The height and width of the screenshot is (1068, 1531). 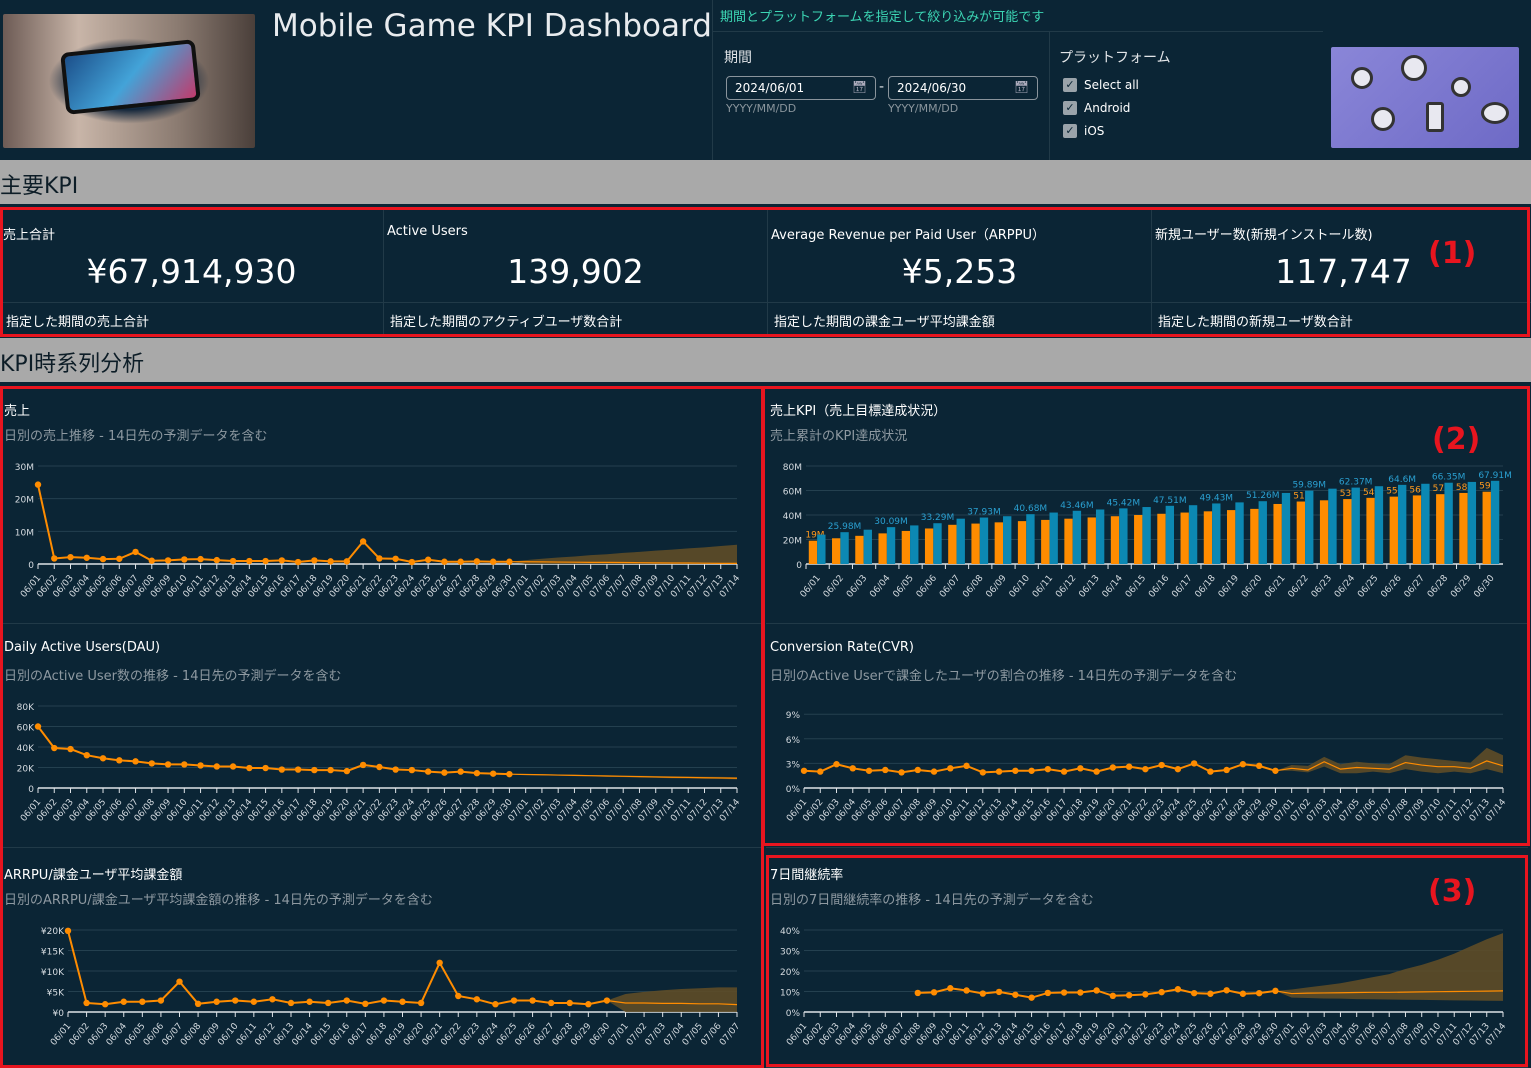 I want to click on end-date-input: 2024/06/30 📅︎, so click(x=963, y=88).